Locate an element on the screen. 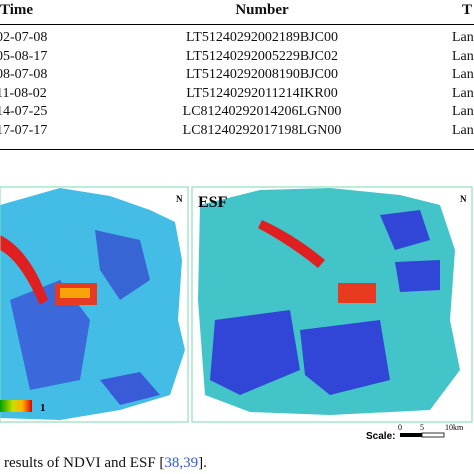 The width and height of the screenshot is (474, 474). caption: results of NDVI and ESF [38,39]. is located at coordinates (105, 463).